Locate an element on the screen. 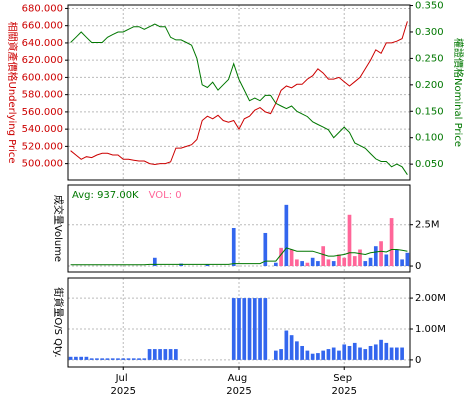 The width and height of the screenshot is (475, 400). y-tick-label: 640.000 is located at coordinates (42, 43).